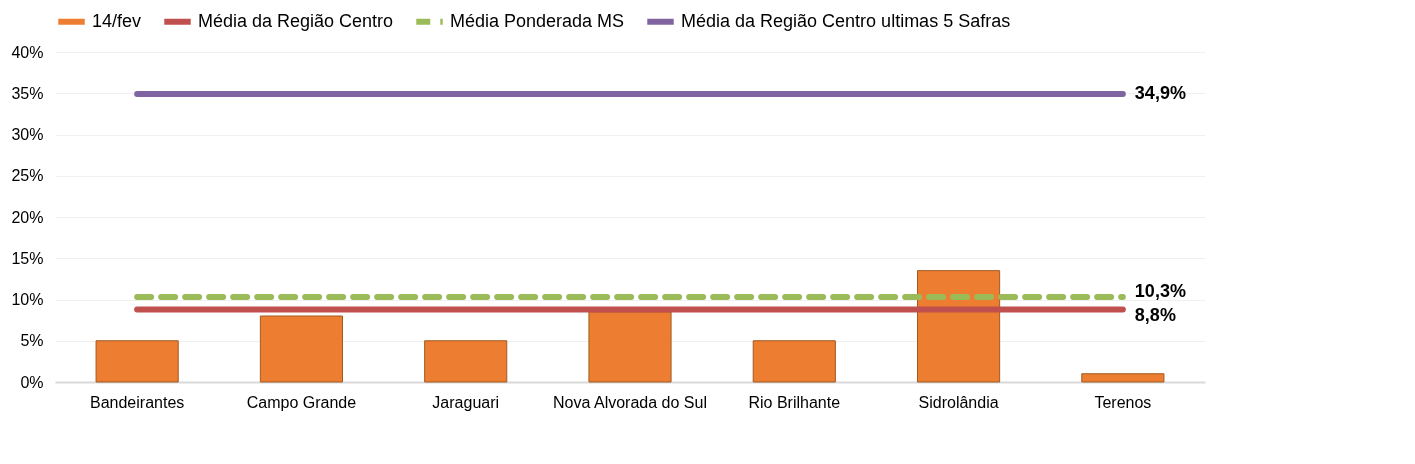  Describe the element at coordinates (117, 20) in the screenshot. I see `legend-label: 14/fev` at that location.